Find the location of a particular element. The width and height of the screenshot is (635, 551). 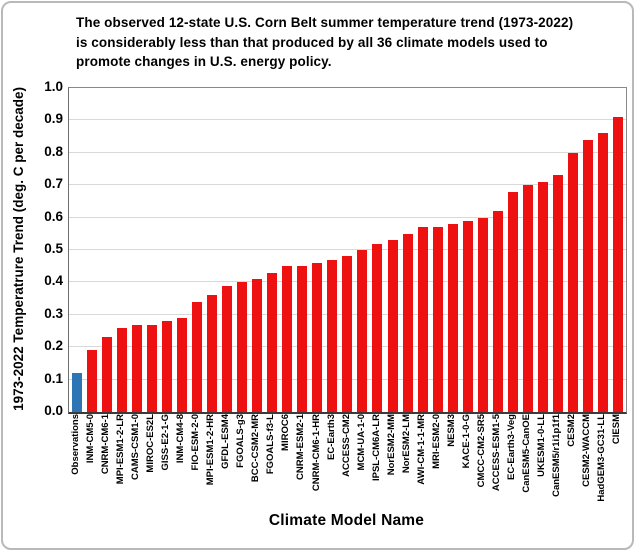

x-tick-label: MIROC-ES2L is located at coordinates (150, 443).